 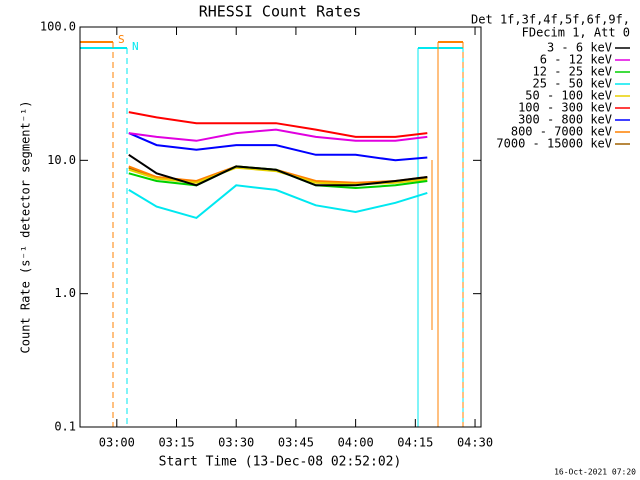 I want to click on x-tick-label: 04:00, so click(x=356, y=443).